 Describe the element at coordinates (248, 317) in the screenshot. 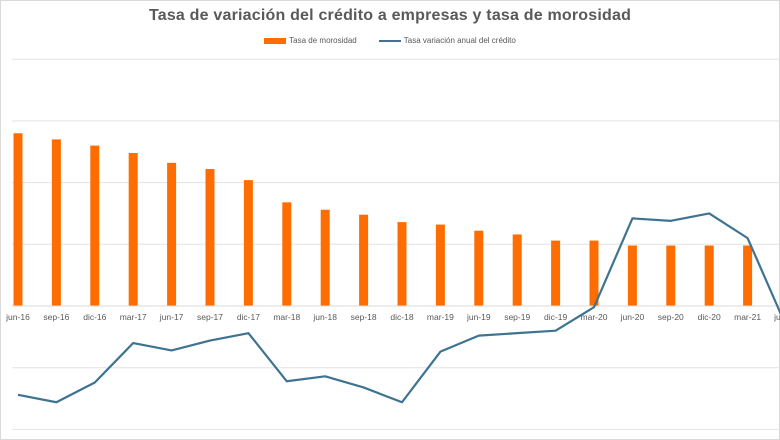

I see `x-tick-label: dic-17` at that location.